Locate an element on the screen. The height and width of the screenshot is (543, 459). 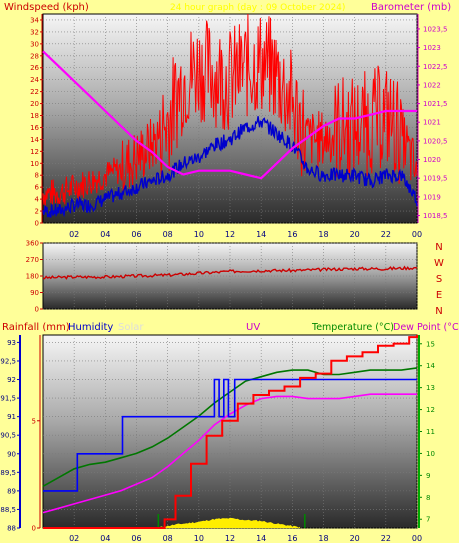
compass-label: E is located at coordinates (439, 295).